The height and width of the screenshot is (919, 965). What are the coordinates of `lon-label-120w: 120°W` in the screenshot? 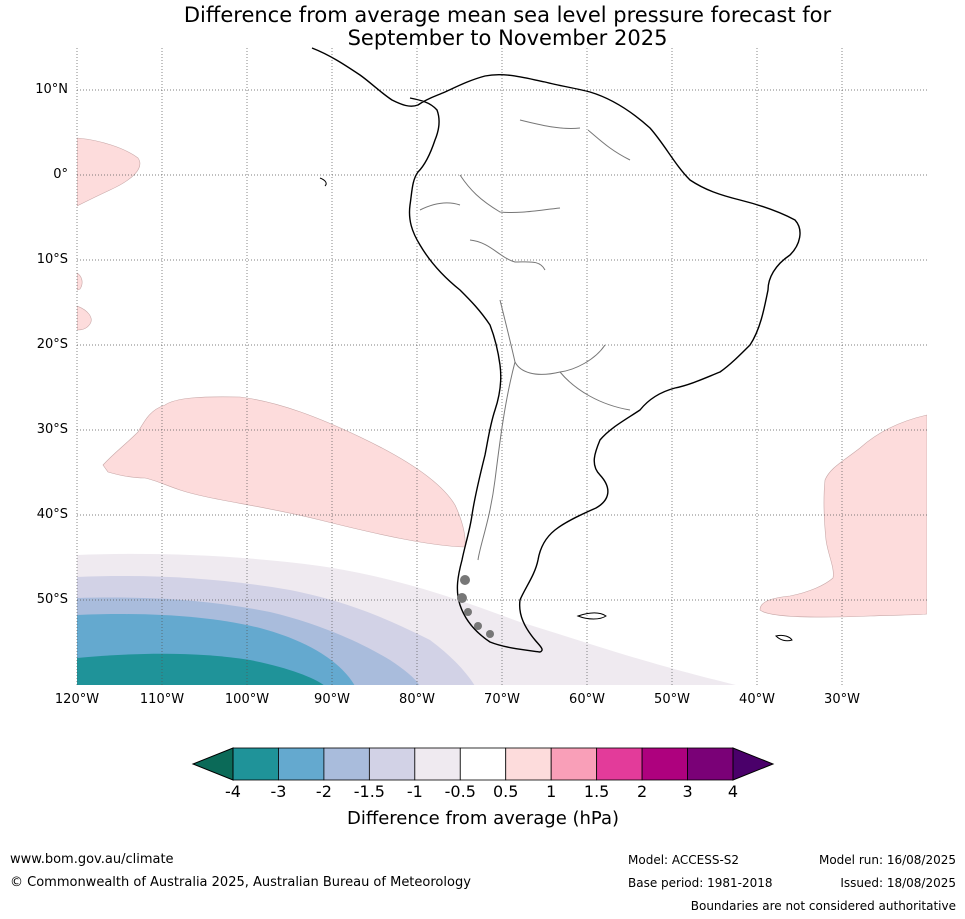 It's located at (77, 699).